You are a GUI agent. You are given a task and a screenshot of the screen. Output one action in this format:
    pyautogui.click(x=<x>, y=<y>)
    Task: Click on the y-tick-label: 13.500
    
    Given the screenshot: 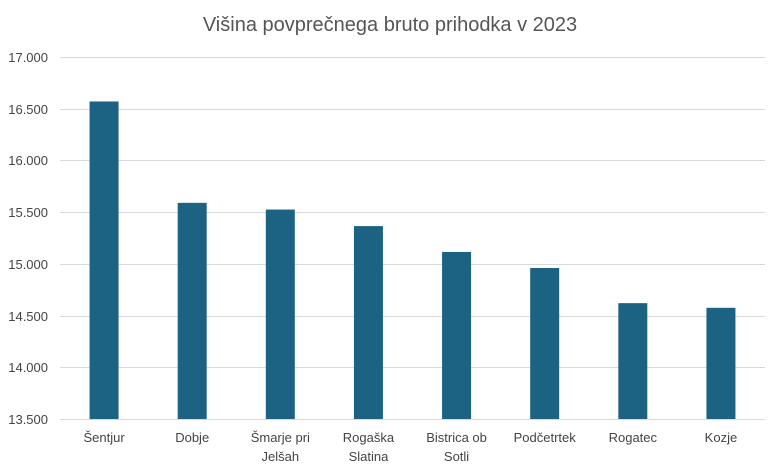 What is the action you would take?
    pyautogui.click(x=28, y=419)
    